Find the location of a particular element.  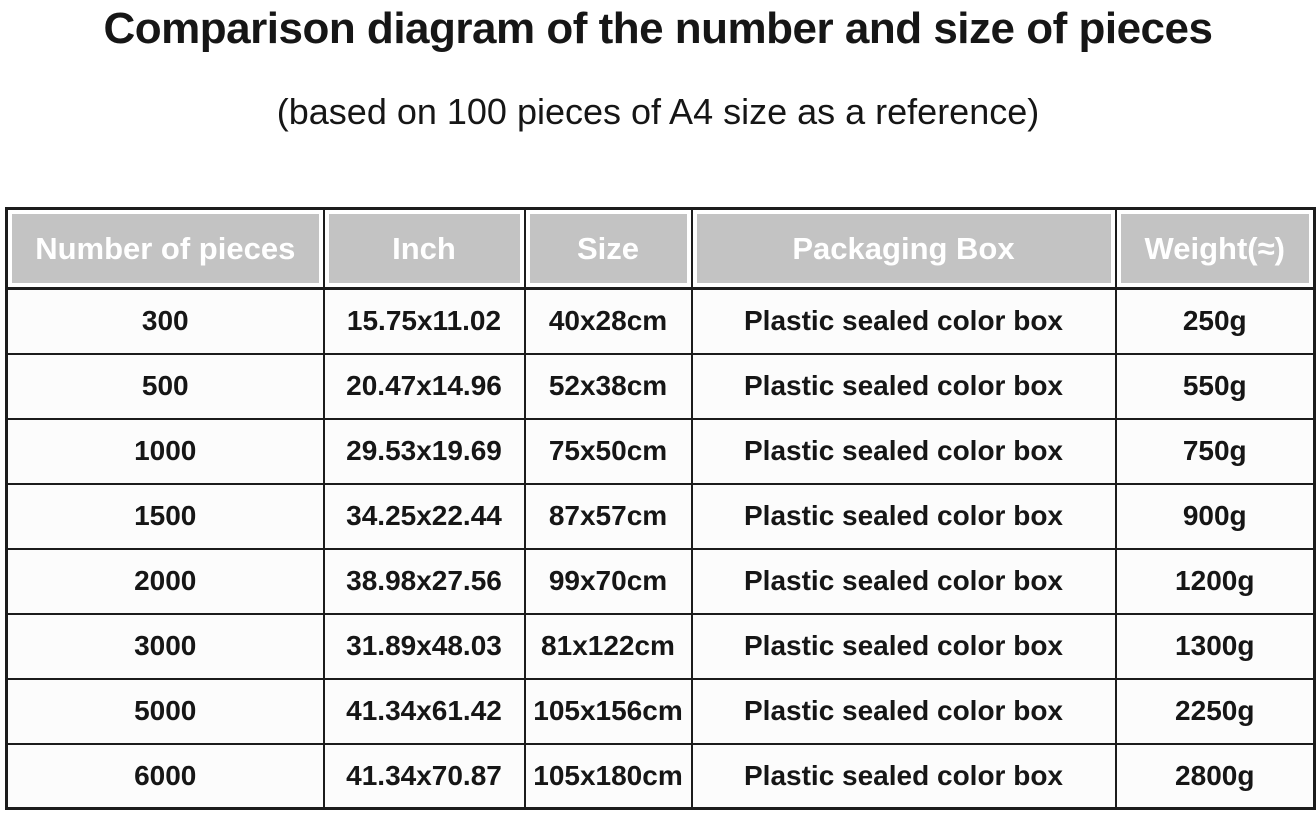

cell-size: 75x50cm is located at coordinates (608, 451).